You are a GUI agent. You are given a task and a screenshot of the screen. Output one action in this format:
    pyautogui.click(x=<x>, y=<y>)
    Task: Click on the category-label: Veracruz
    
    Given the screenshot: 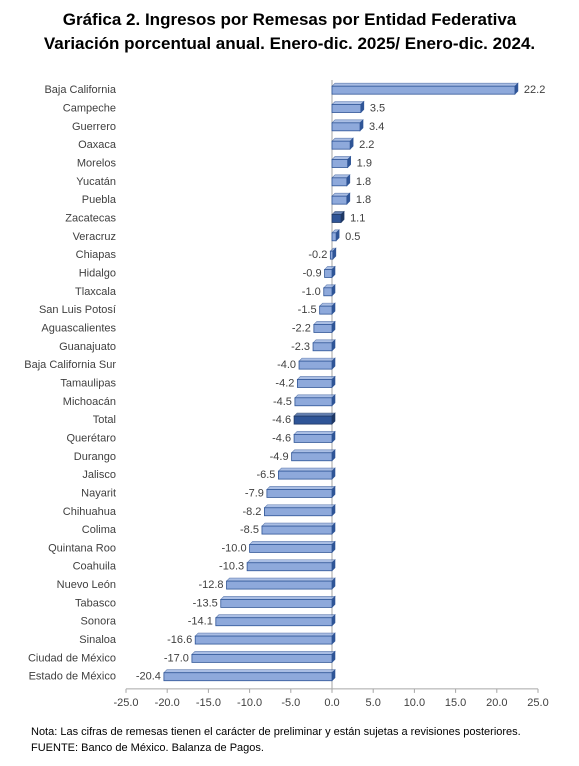 What is the action you would take?
    pyautogui.click(x=94, y=237)
    